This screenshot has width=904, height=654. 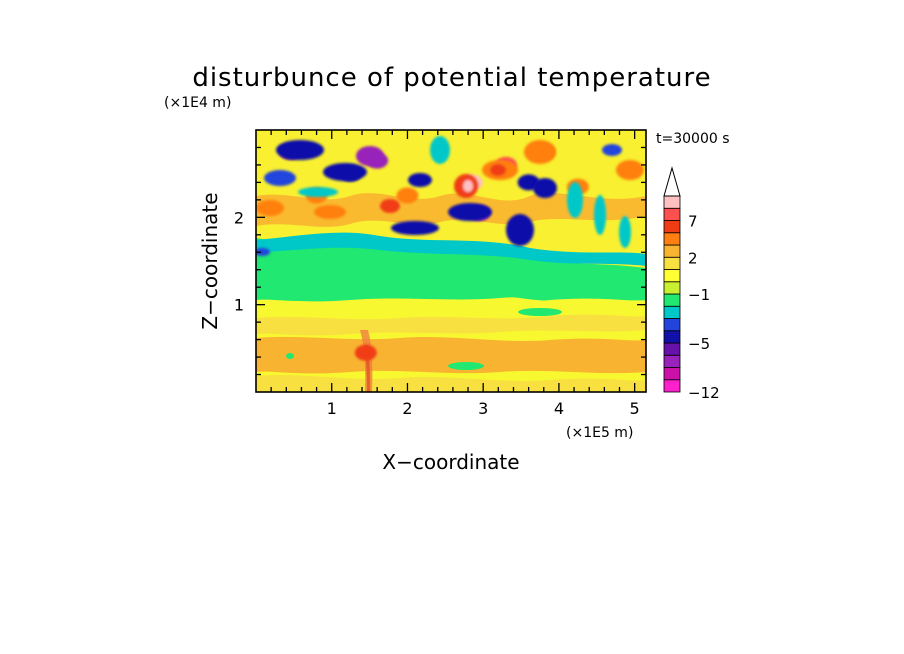 What do you see at coordinates (672, 181) in the screenshot?
I see `colorbar-extend-arrow` at bounding box center [672, 181].